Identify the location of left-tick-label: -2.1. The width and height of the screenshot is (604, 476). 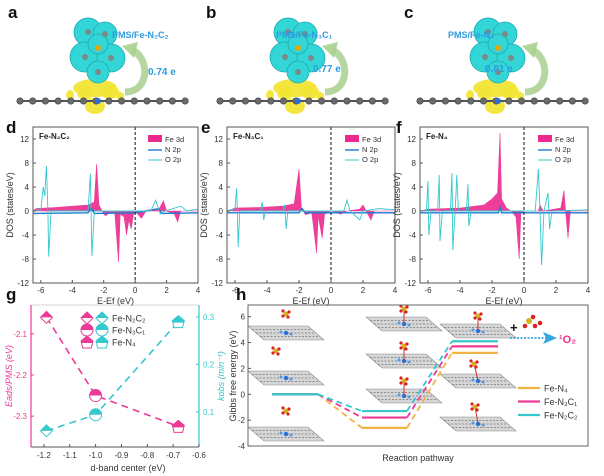
(20, 334).